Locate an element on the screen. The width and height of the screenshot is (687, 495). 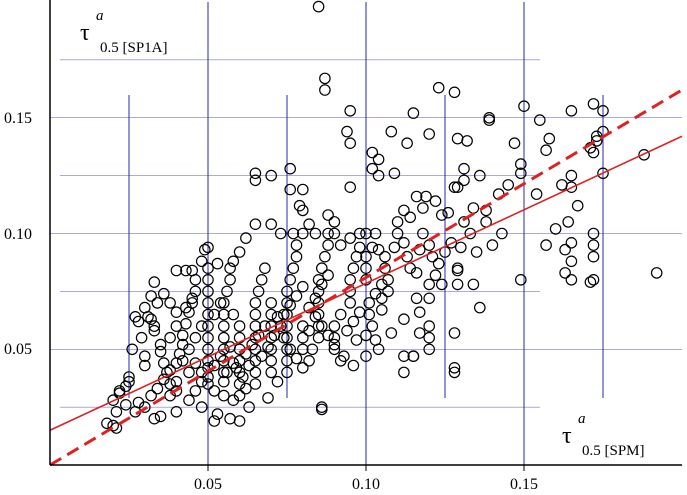
y-axis-label: τ a 0.5 [SP1A] is located at coordinates (124, 32).